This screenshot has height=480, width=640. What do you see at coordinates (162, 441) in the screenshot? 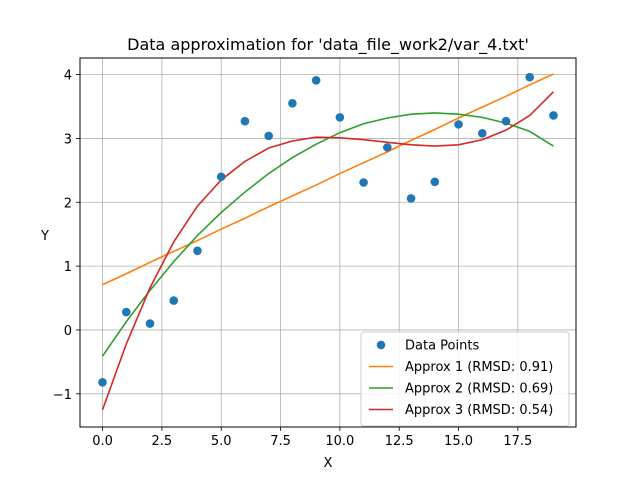
I see `x-tick-label: 2.5` at bounding box center [162, 441].